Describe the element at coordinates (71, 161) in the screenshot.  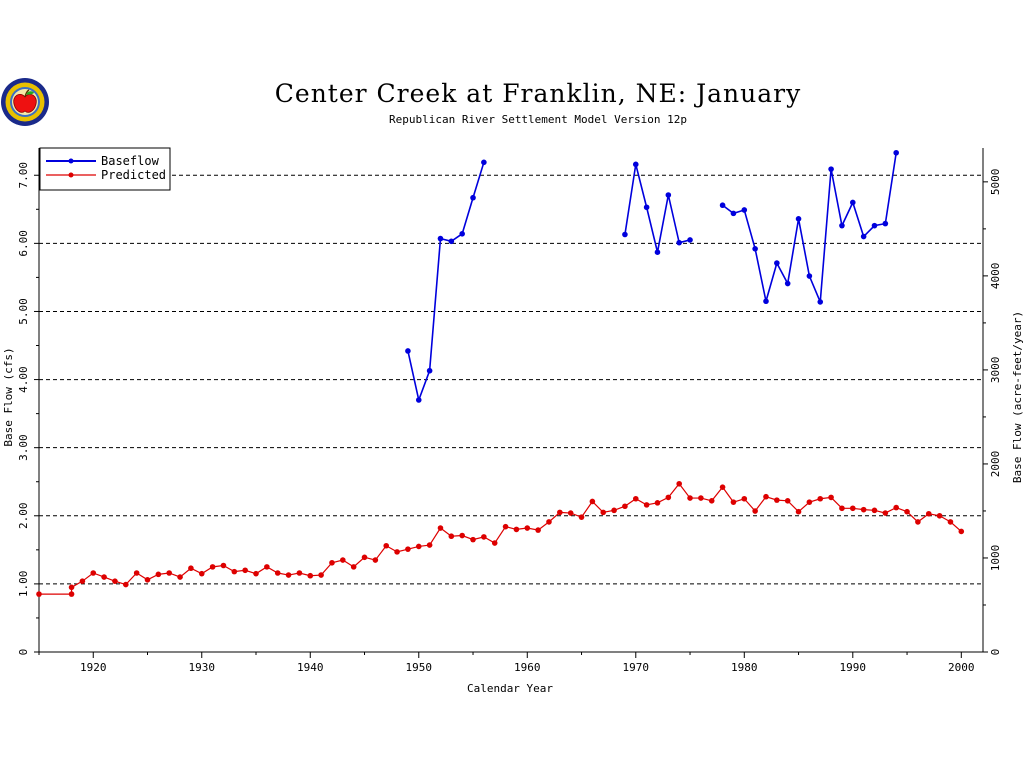
I see `legend-marker-baseflow` at that location.